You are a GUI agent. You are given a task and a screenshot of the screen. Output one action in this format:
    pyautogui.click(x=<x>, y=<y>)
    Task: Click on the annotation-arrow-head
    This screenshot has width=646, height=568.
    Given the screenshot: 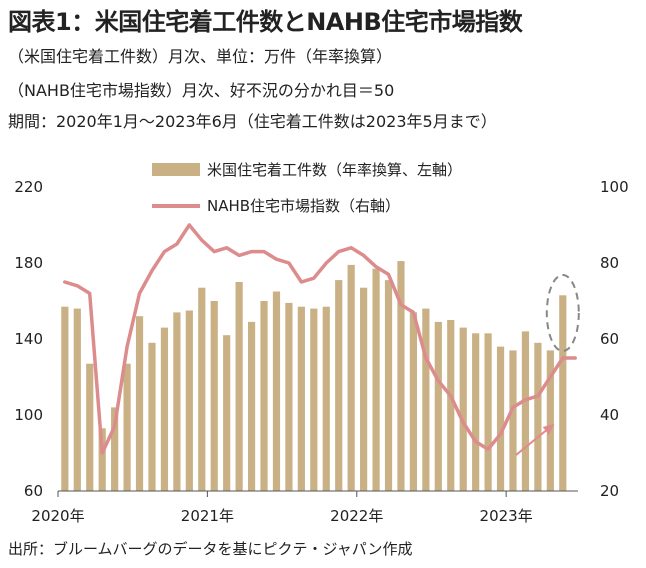 What is the action you would take?
    pyautogui.click(x=548, y=429)
    